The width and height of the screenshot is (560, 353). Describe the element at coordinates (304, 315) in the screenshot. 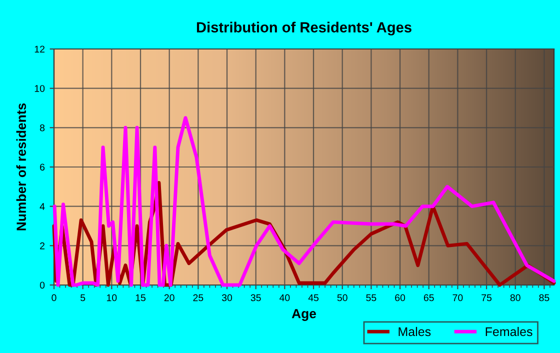

I see `x-axis-title: Age` at that location.